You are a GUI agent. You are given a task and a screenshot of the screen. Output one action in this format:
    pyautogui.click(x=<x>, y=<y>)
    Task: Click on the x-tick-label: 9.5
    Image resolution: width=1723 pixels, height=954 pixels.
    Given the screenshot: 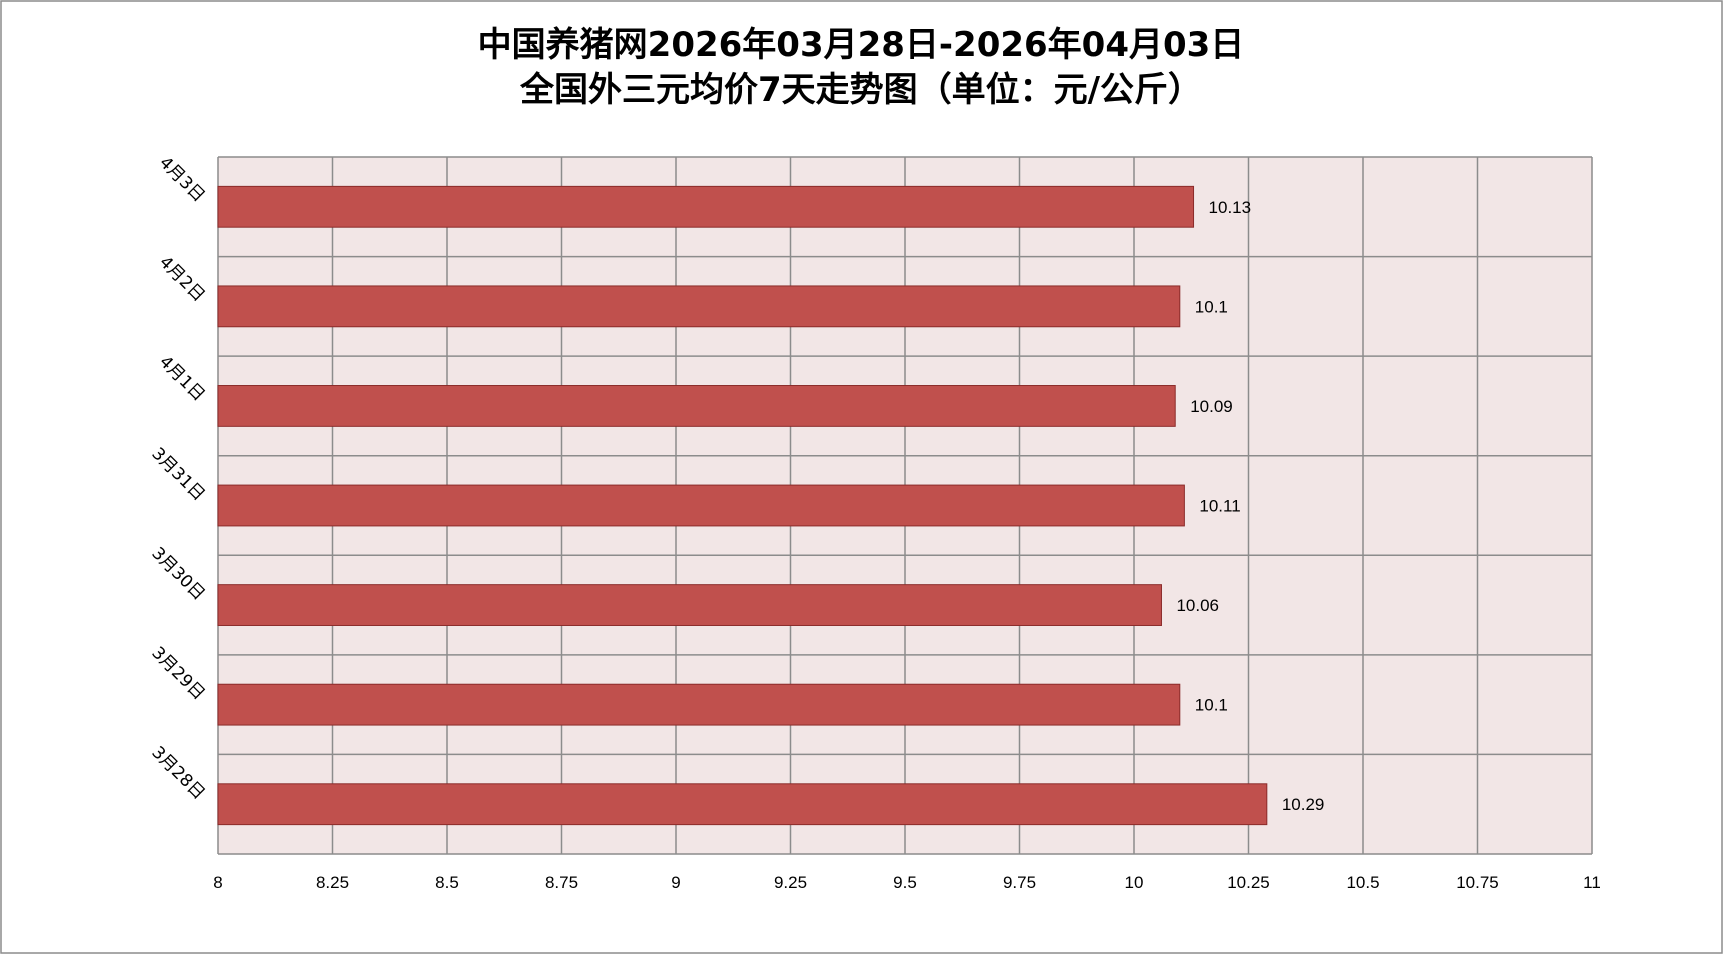 What is the action you would take?
    pyautogui.click(x=905, y=882)
    